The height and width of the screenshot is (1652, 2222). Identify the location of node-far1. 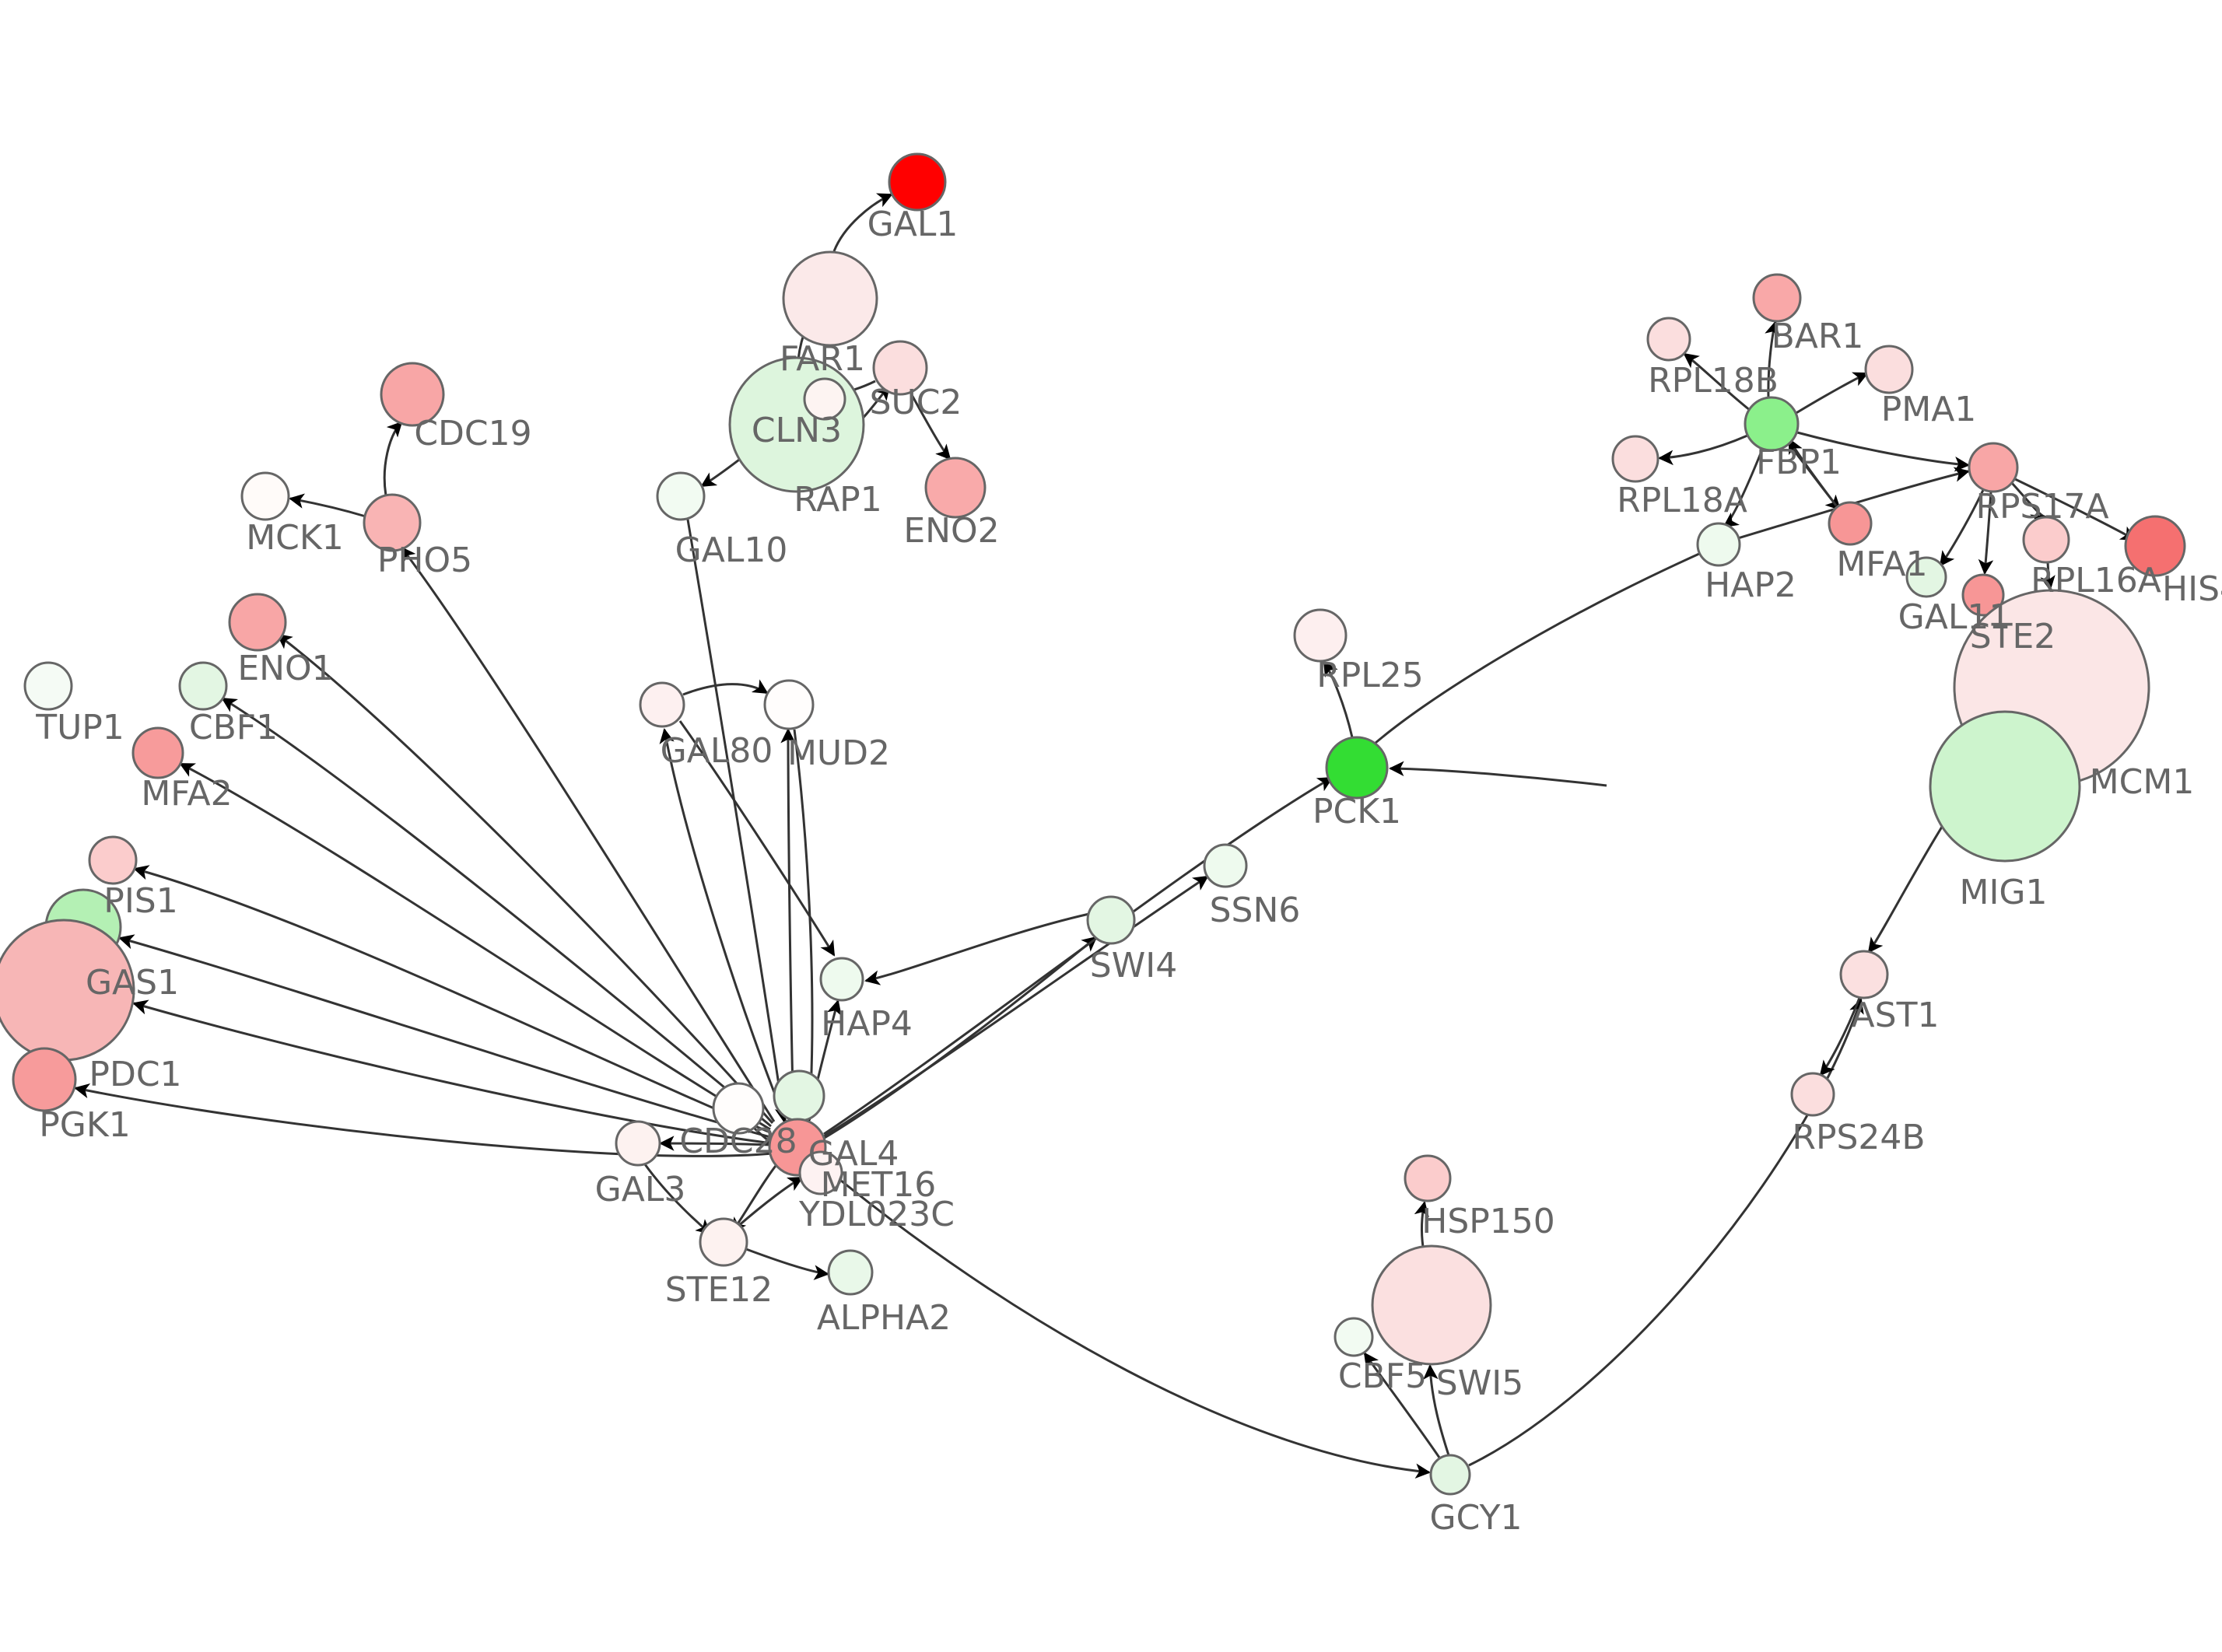
(830, 299).